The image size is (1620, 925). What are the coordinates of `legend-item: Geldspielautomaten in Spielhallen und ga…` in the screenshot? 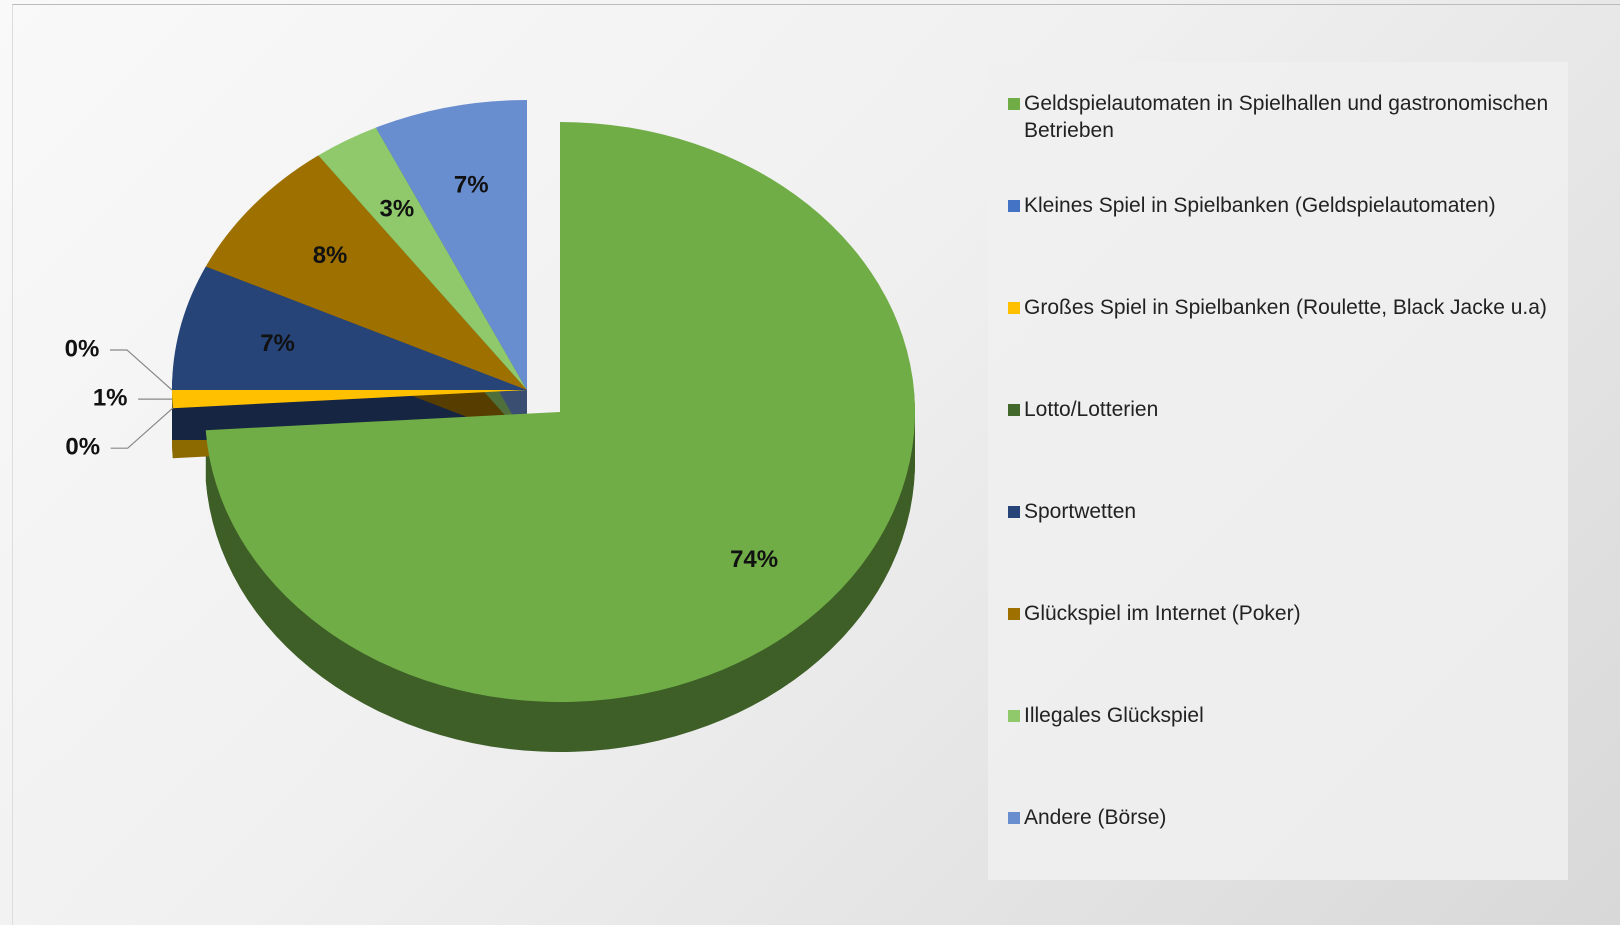 It's located at (1288, 117).